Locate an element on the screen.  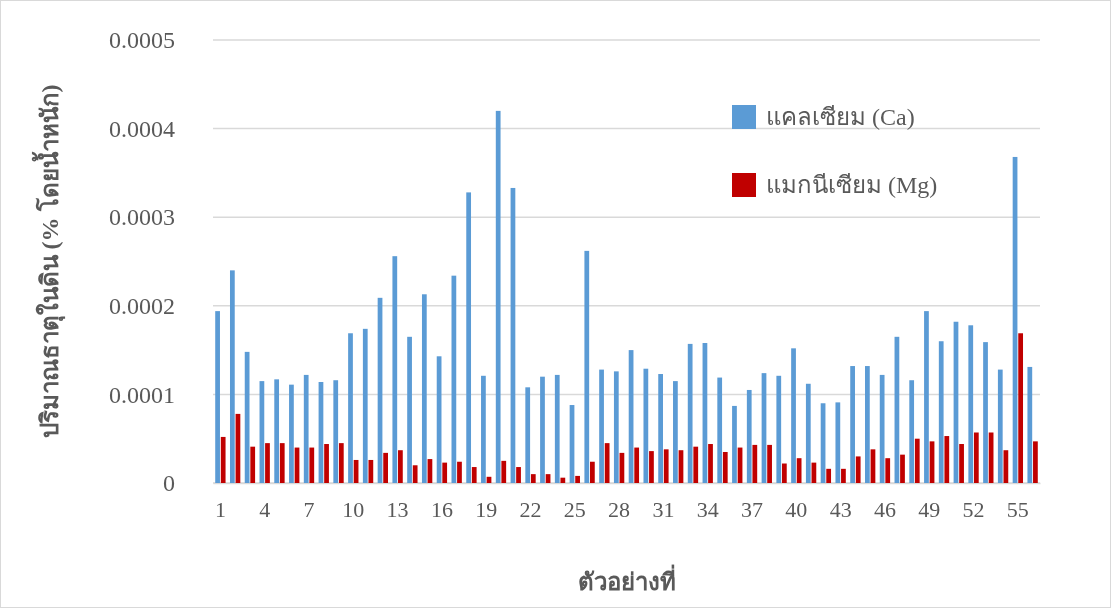
x-tick-label: 28 is located at coordinates (619, 509).